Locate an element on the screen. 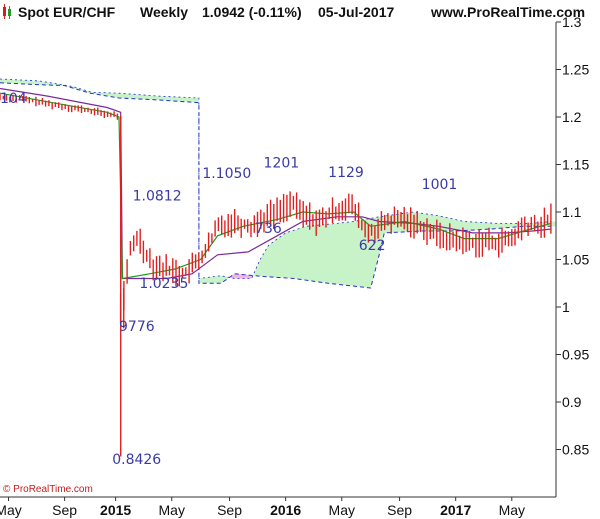 This screenshot has height=519, width=600. x-tick-label: 2017 is located at coordinates (455, 510).